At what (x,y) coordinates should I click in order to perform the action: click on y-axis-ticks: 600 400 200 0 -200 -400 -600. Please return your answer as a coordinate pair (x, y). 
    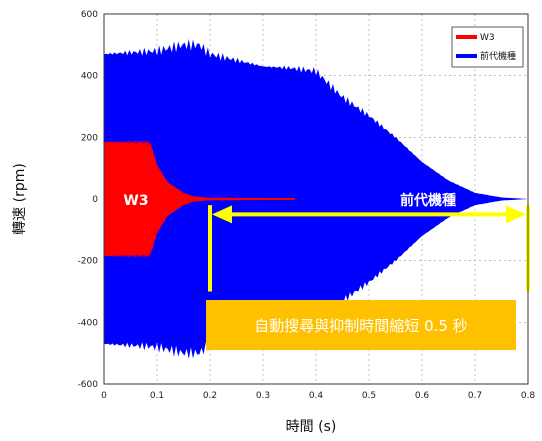
    Looking at the image, I should click on (88, 200).